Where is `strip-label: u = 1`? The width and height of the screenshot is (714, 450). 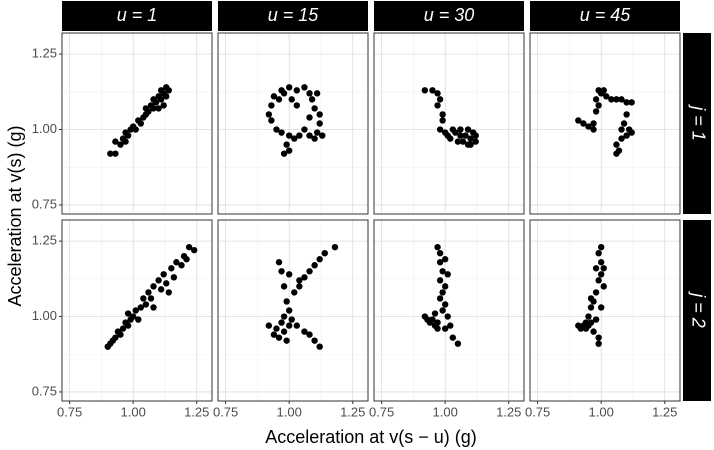
strip-label: u = 1 is located at coordinates (137, 15).